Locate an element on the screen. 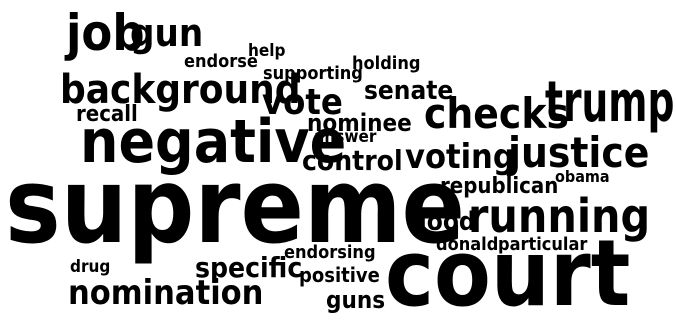 The width and height of the screenshot is (676, 320). word-donald: donald is located at coordinates (467, 244).